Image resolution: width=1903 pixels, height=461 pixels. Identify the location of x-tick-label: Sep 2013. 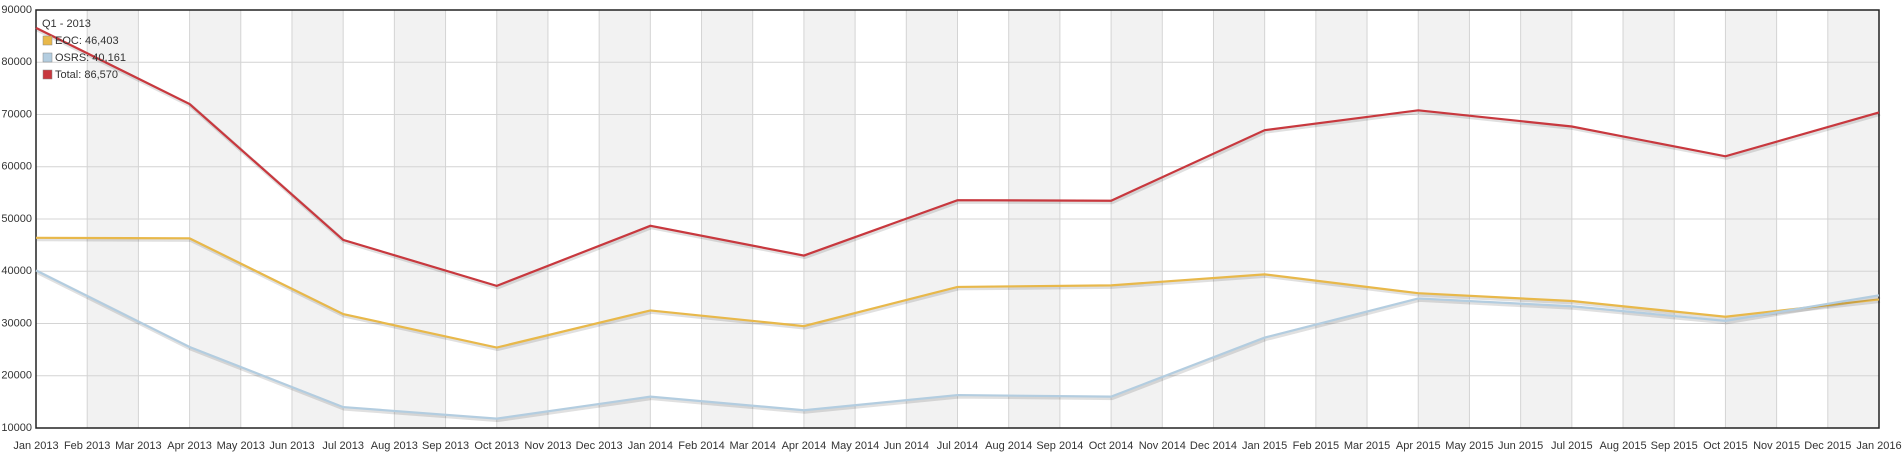
(445, 446).